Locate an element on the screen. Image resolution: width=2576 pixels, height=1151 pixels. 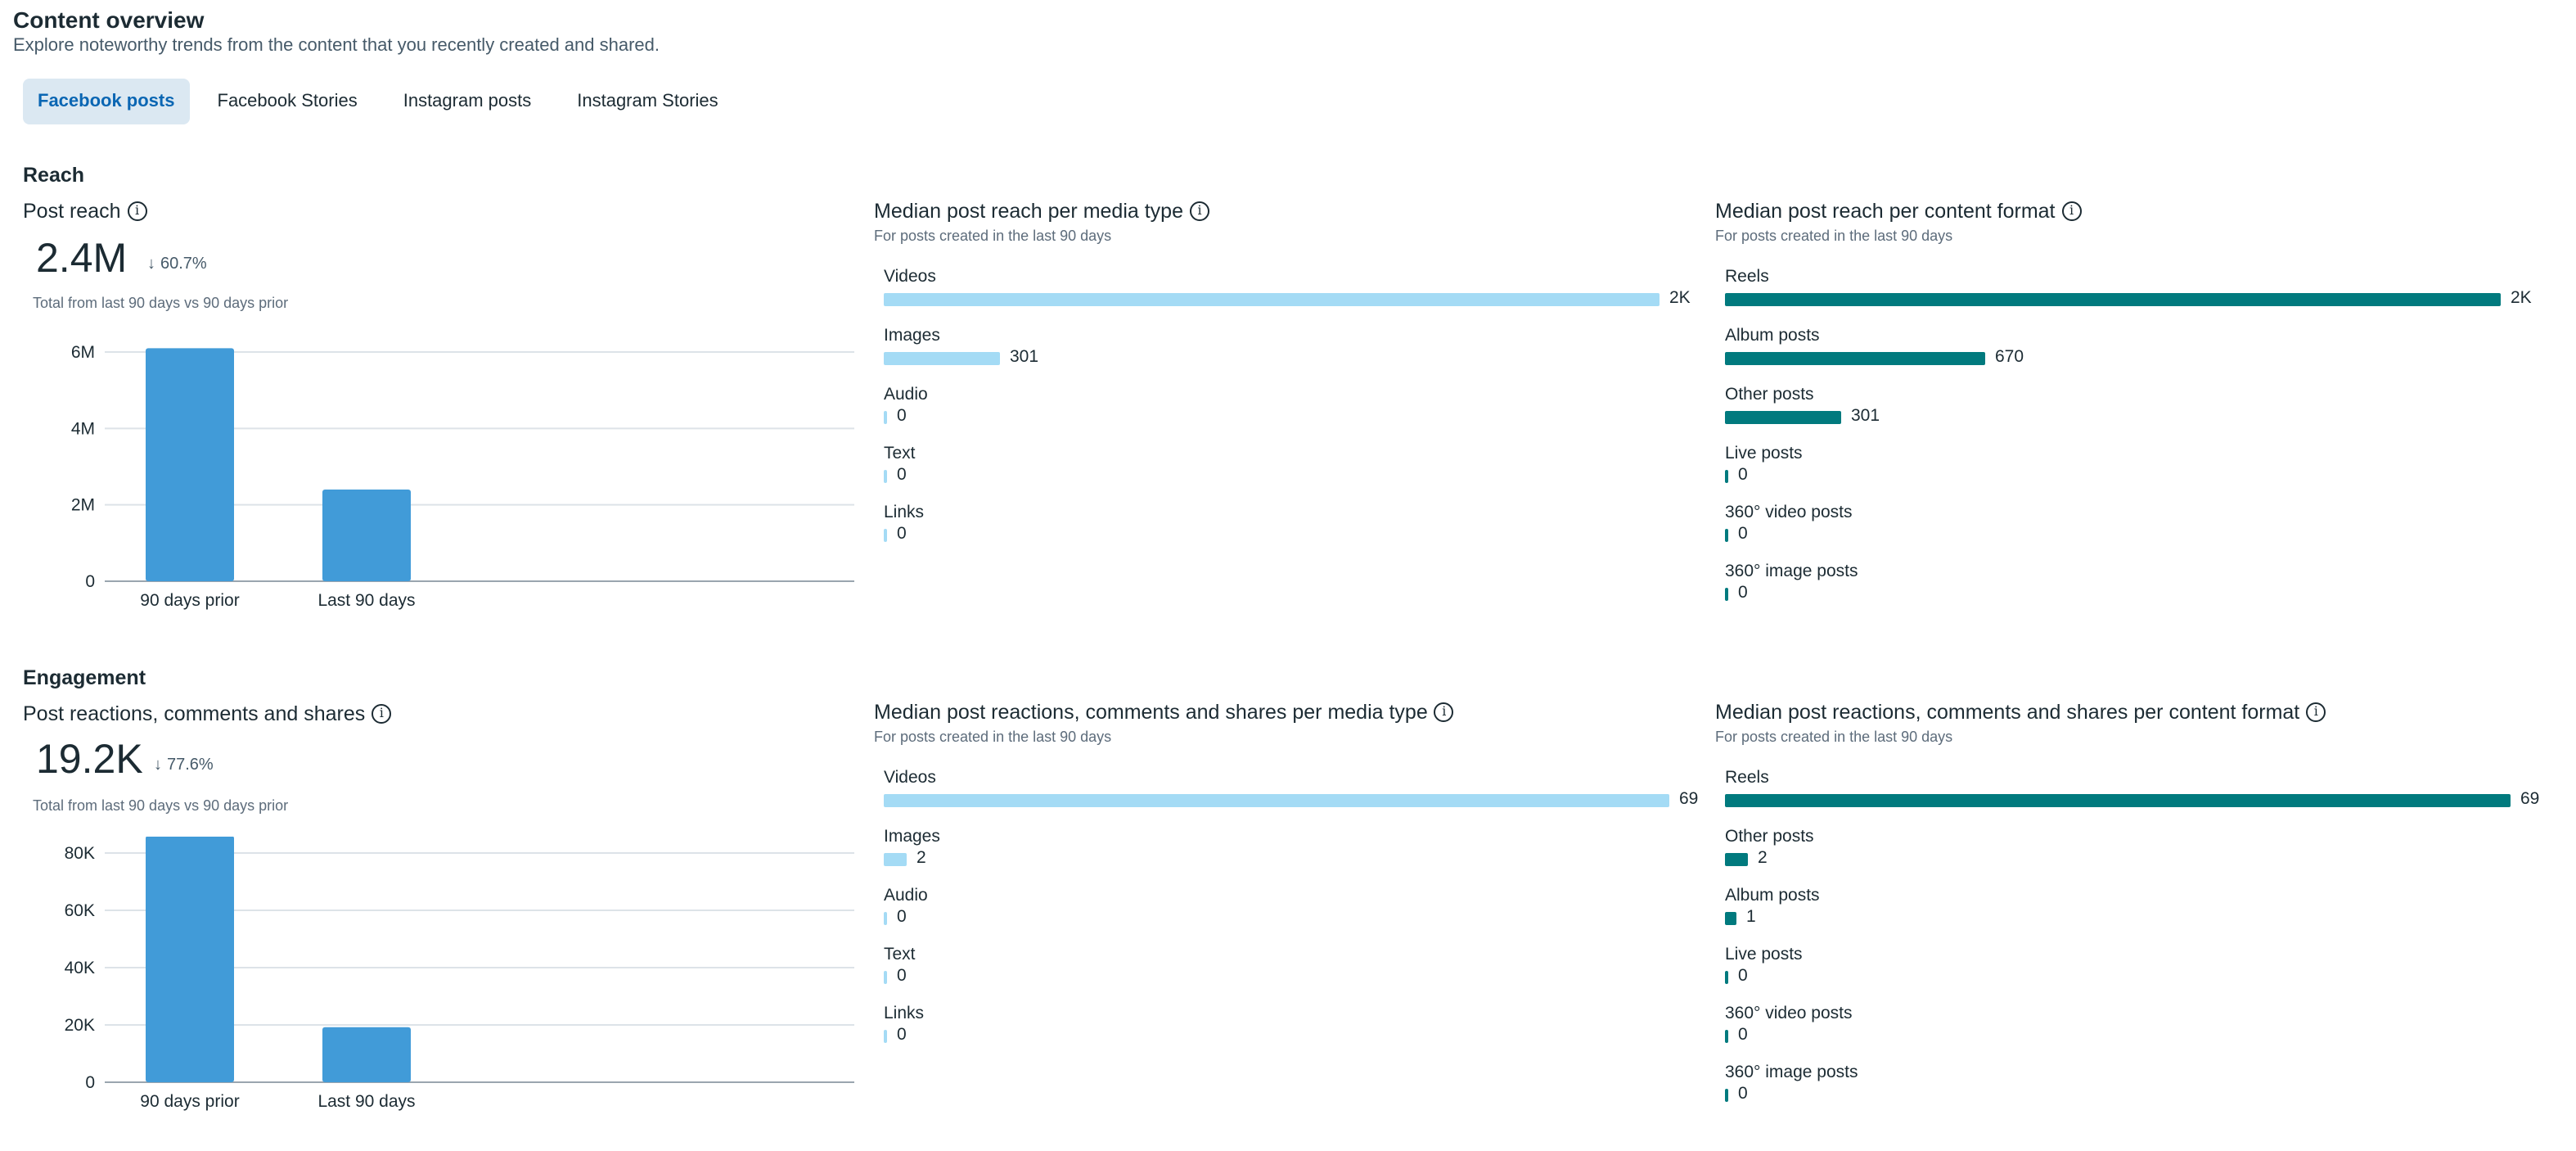
y-tick-label: 4M is located at coordinates (83, 428).